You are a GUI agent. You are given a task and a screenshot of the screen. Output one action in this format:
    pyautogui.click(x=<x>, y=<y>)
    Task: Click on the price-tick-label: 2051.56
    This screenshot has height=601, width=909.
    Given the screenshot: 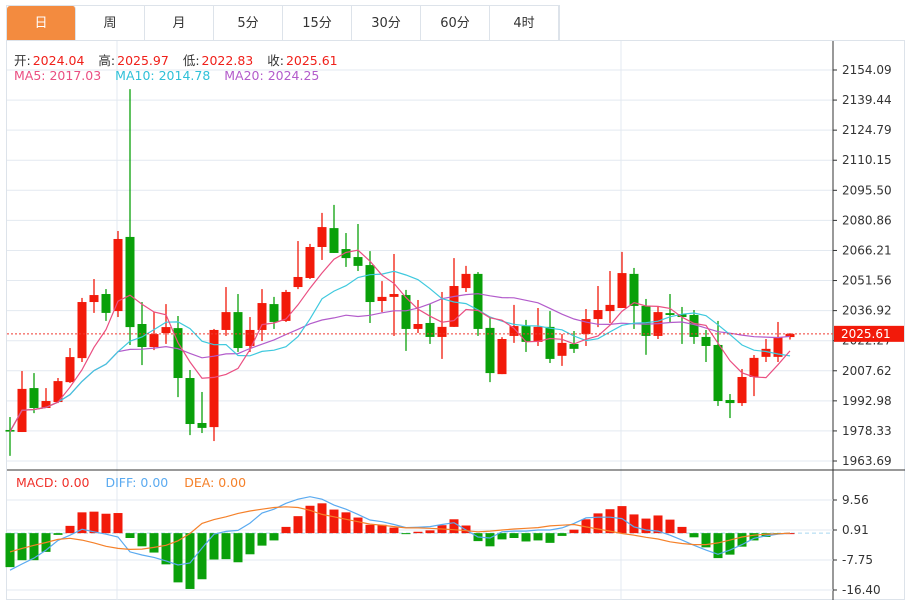 What is the action you would take?
    pyautogui.click(x=867, y=281)
    